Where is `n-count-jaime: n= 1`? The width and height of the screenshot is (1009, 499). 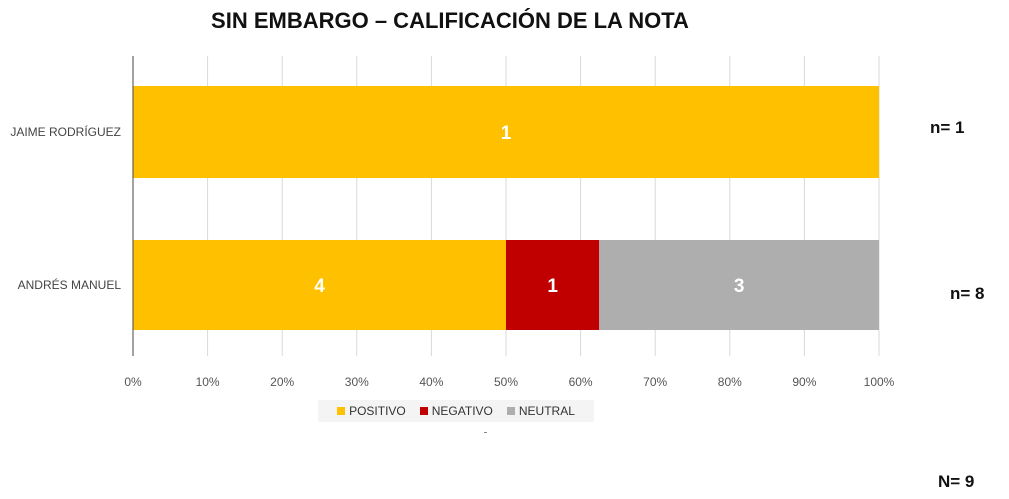 n-count-jaime: n= 1 is located at coordinates (947, 127).